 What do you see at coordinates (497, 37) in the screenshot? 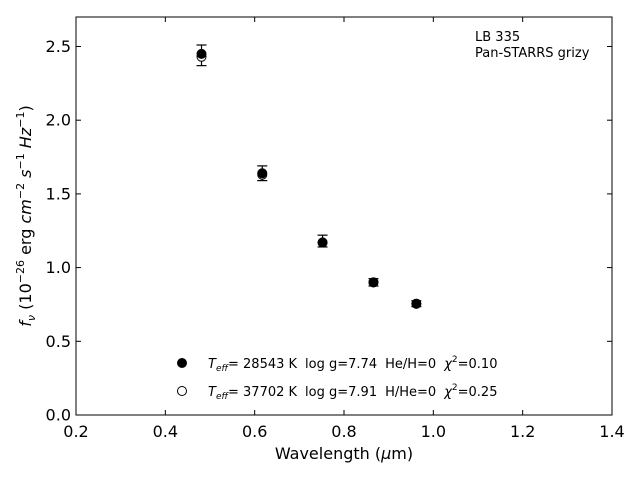
I see `annotation-object-name: LB 335` at bounding box center [497, 37].